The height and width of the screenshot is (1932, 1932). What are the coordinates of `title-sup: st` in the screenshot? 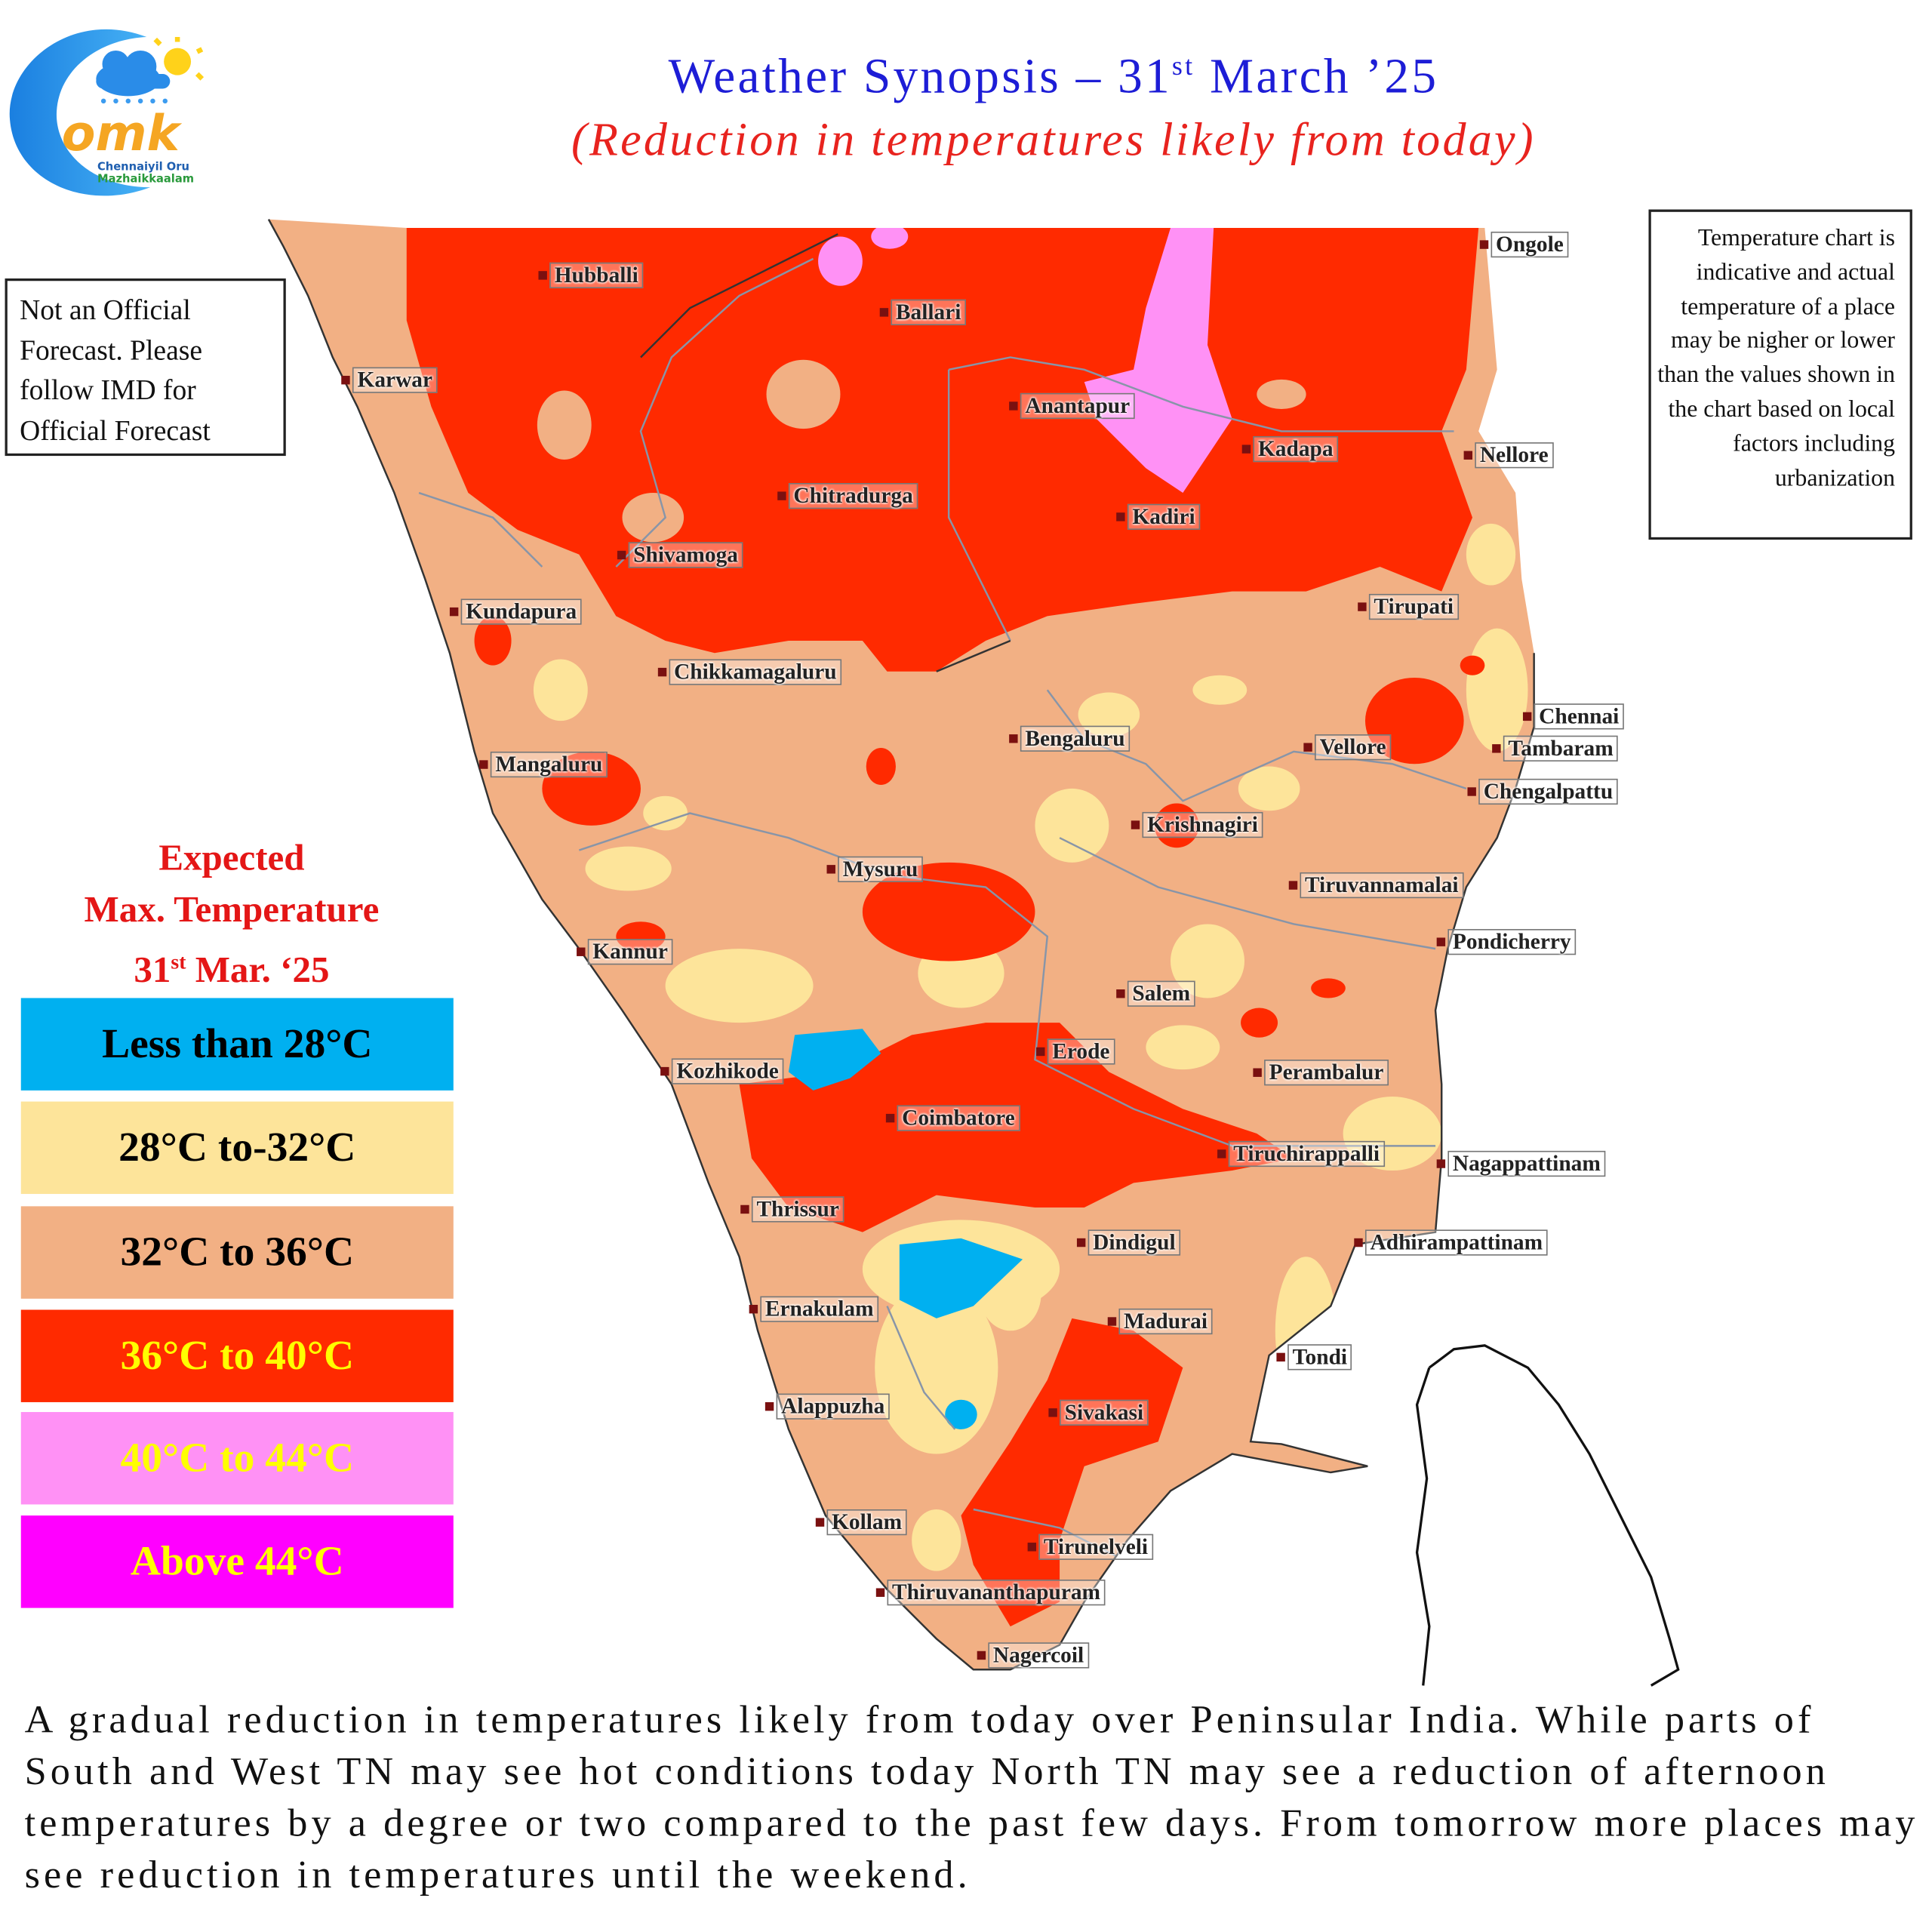 It's located at (1183, 66).